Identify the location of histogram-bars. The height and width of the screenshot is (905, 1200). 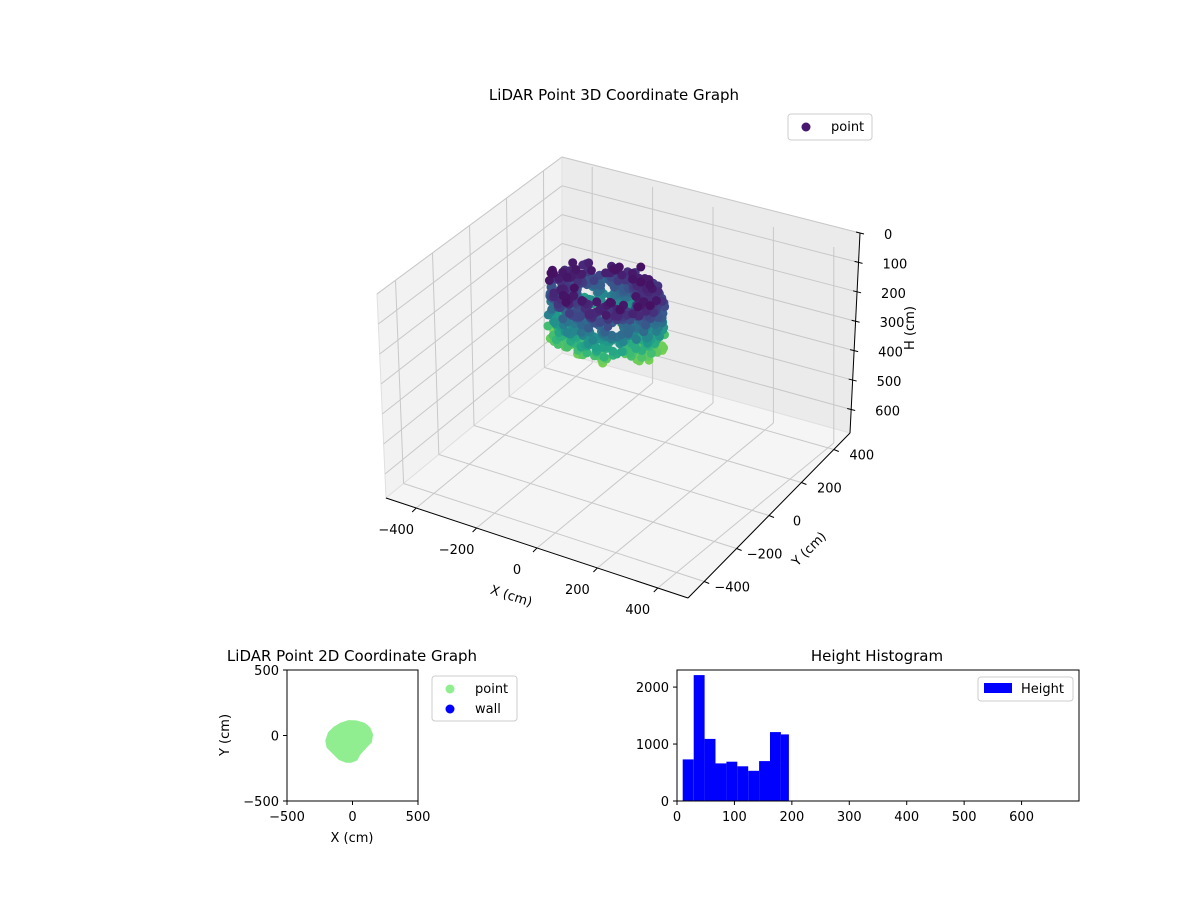
(735, 738).